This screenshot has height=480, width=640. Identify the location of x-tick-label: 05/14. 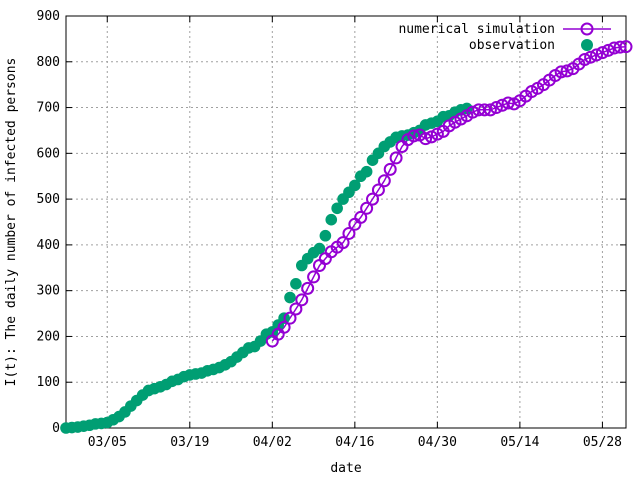
(519, 442).